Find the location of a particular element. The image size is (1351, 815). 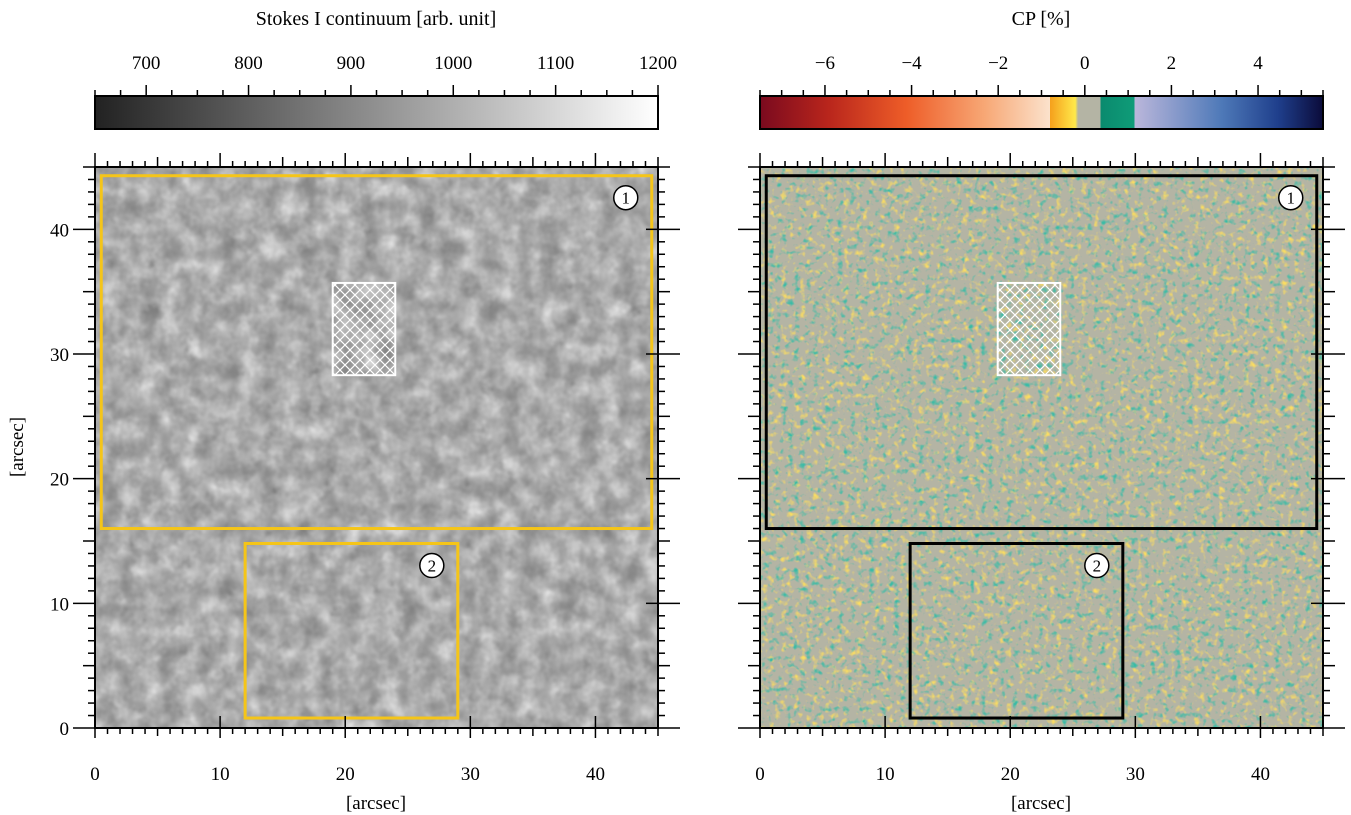

y-tick-label: 40 is located at coordinates (59, 230).